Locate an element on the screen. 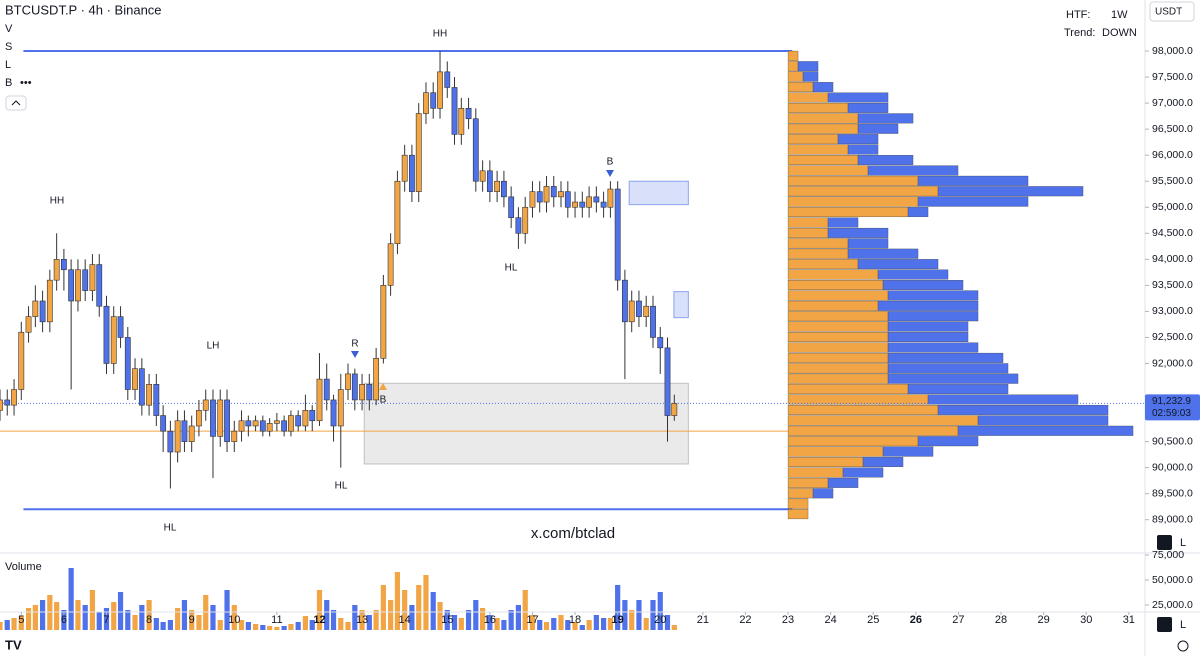 Image resolution: width=1200 pixels, height=656 pixels. menu-item: V is located at coordinates (9, 29).